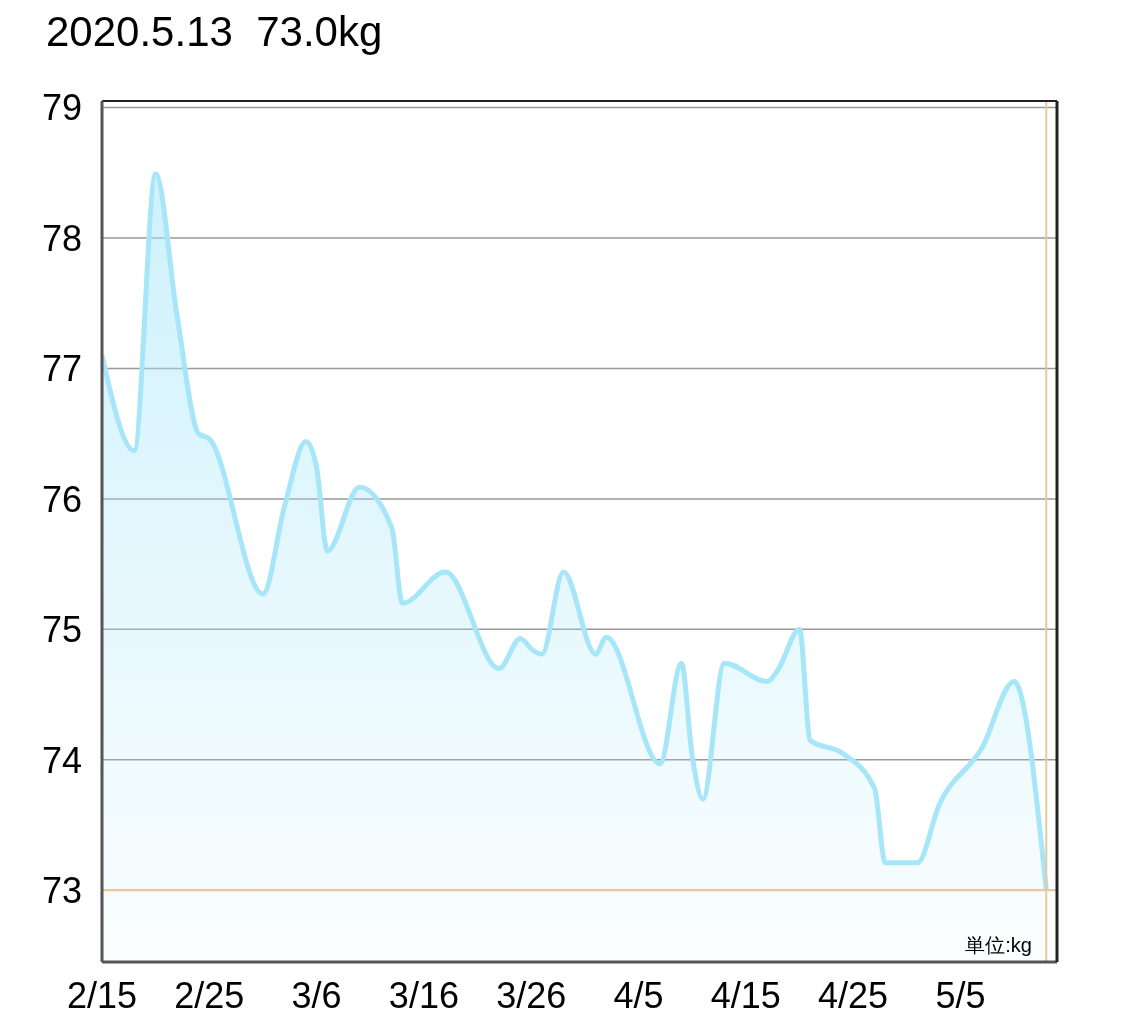  Describe the element at coordinates (62, 891) in the screenshot. I see `y-tick-label: 73` at that location.